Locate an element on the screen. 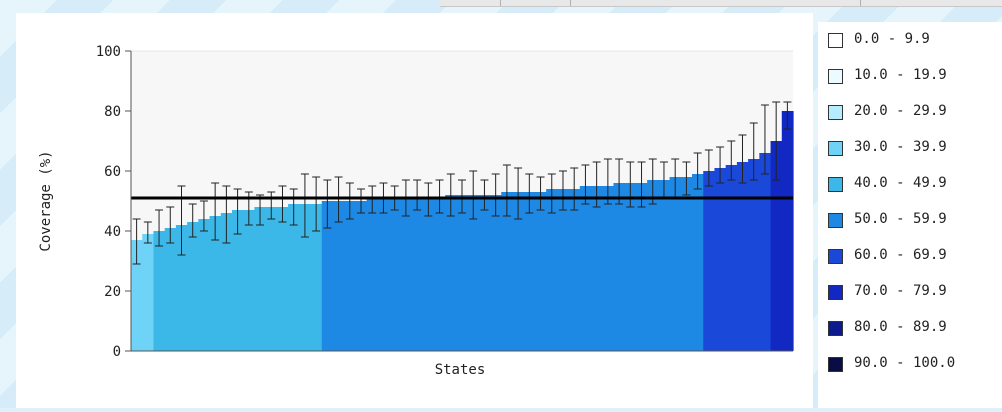 This screenshot has width=1002, height=412. y-axis-ticks: 0 20 40 60 80 100 is located at coordinates (113, 202).